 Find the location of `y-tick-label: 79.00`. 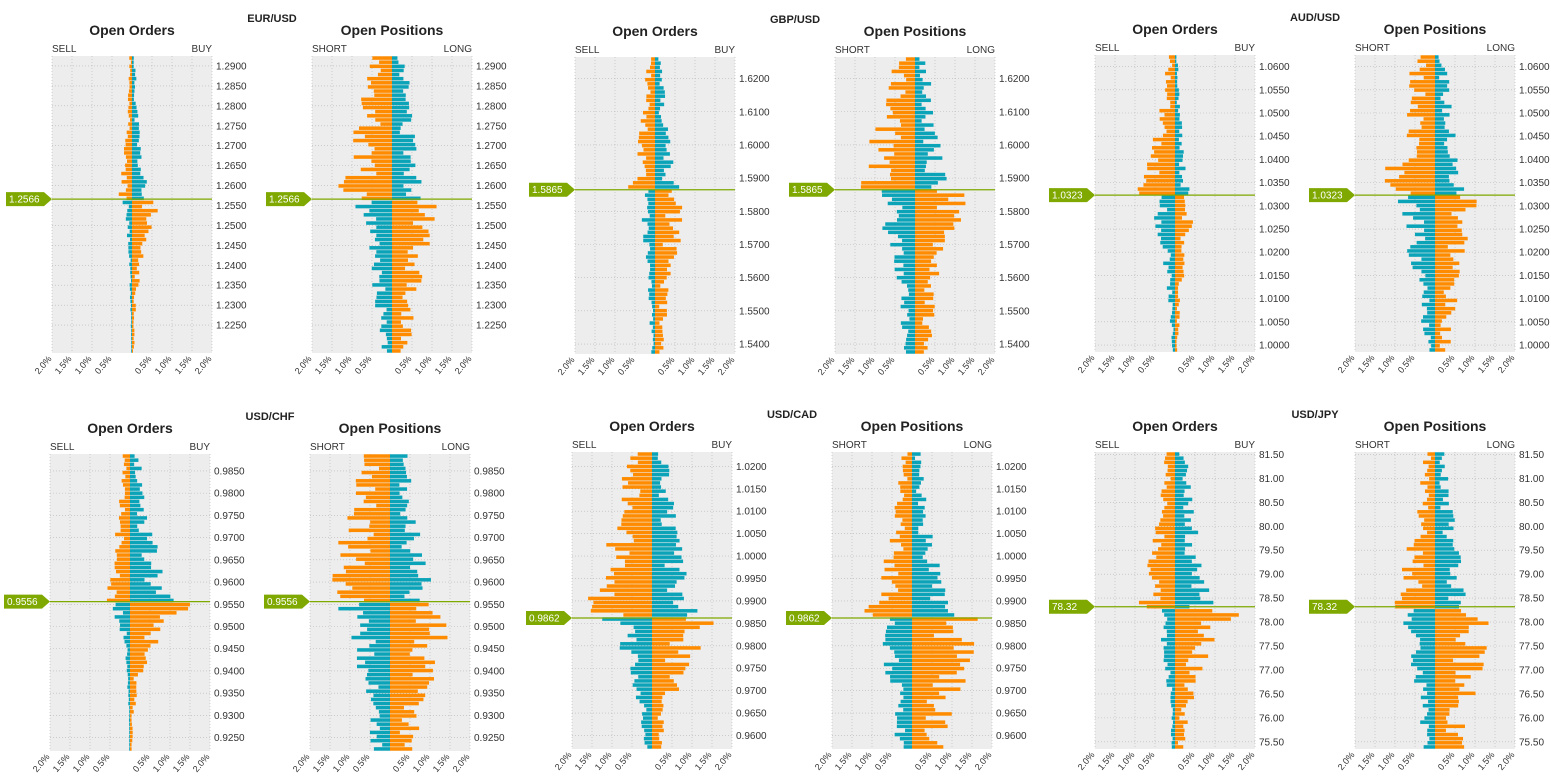

y-tick-label: 79.00 is located at coordinates (1271, 575).